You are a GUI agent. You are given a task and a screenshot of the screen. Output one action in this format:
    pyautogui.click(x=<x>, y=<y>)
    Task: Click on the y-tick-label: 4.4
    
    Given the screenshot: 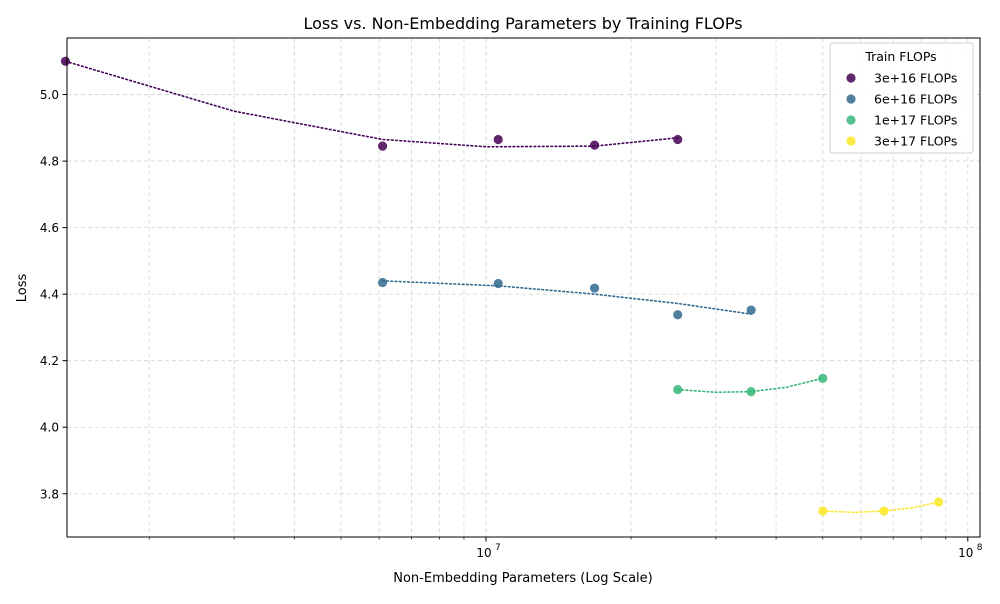 What is the action you would take?
    pyautogui.click(x=49, y=295)
    